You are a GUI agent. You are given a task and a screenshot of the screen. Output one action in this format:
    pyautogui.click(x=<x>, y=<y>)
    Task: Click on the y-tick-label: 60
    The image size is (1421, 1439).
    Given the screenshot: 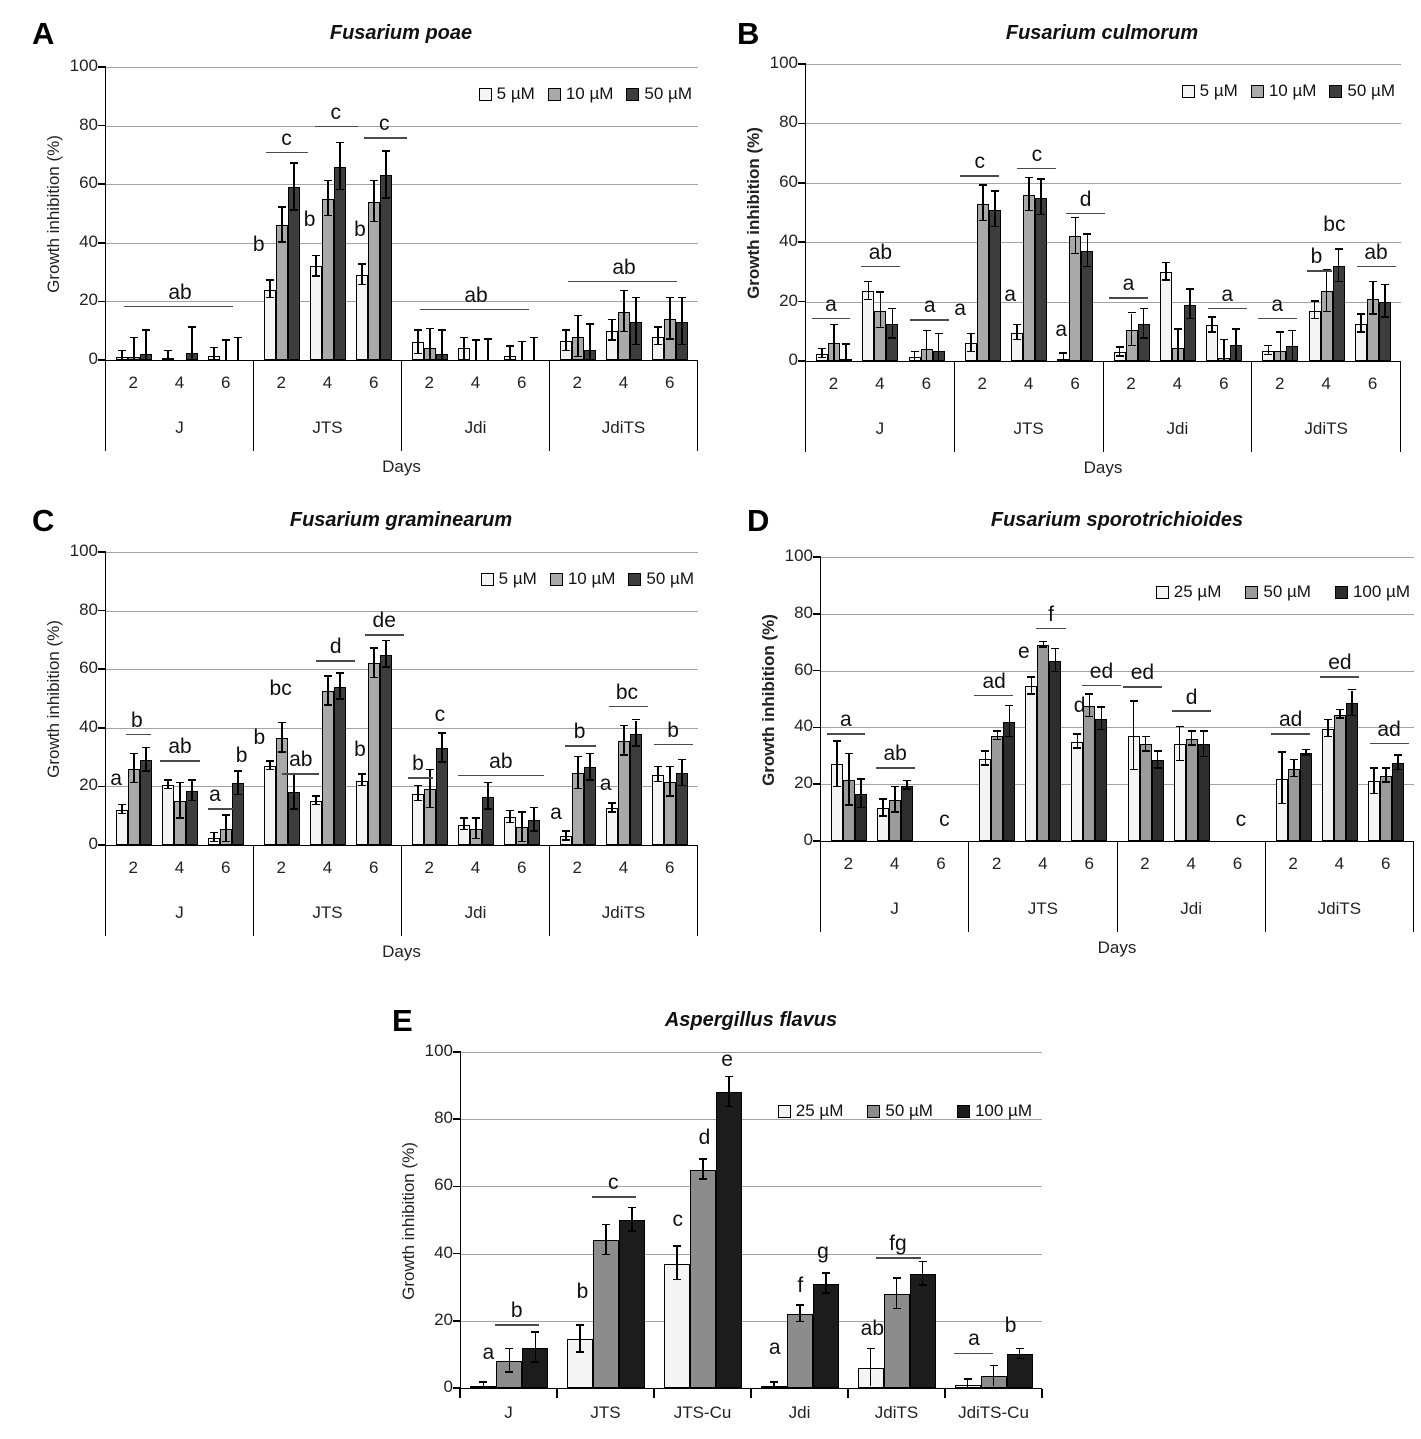 What is the action you would take?
    pyautogui.click(x=88, y=668)
    